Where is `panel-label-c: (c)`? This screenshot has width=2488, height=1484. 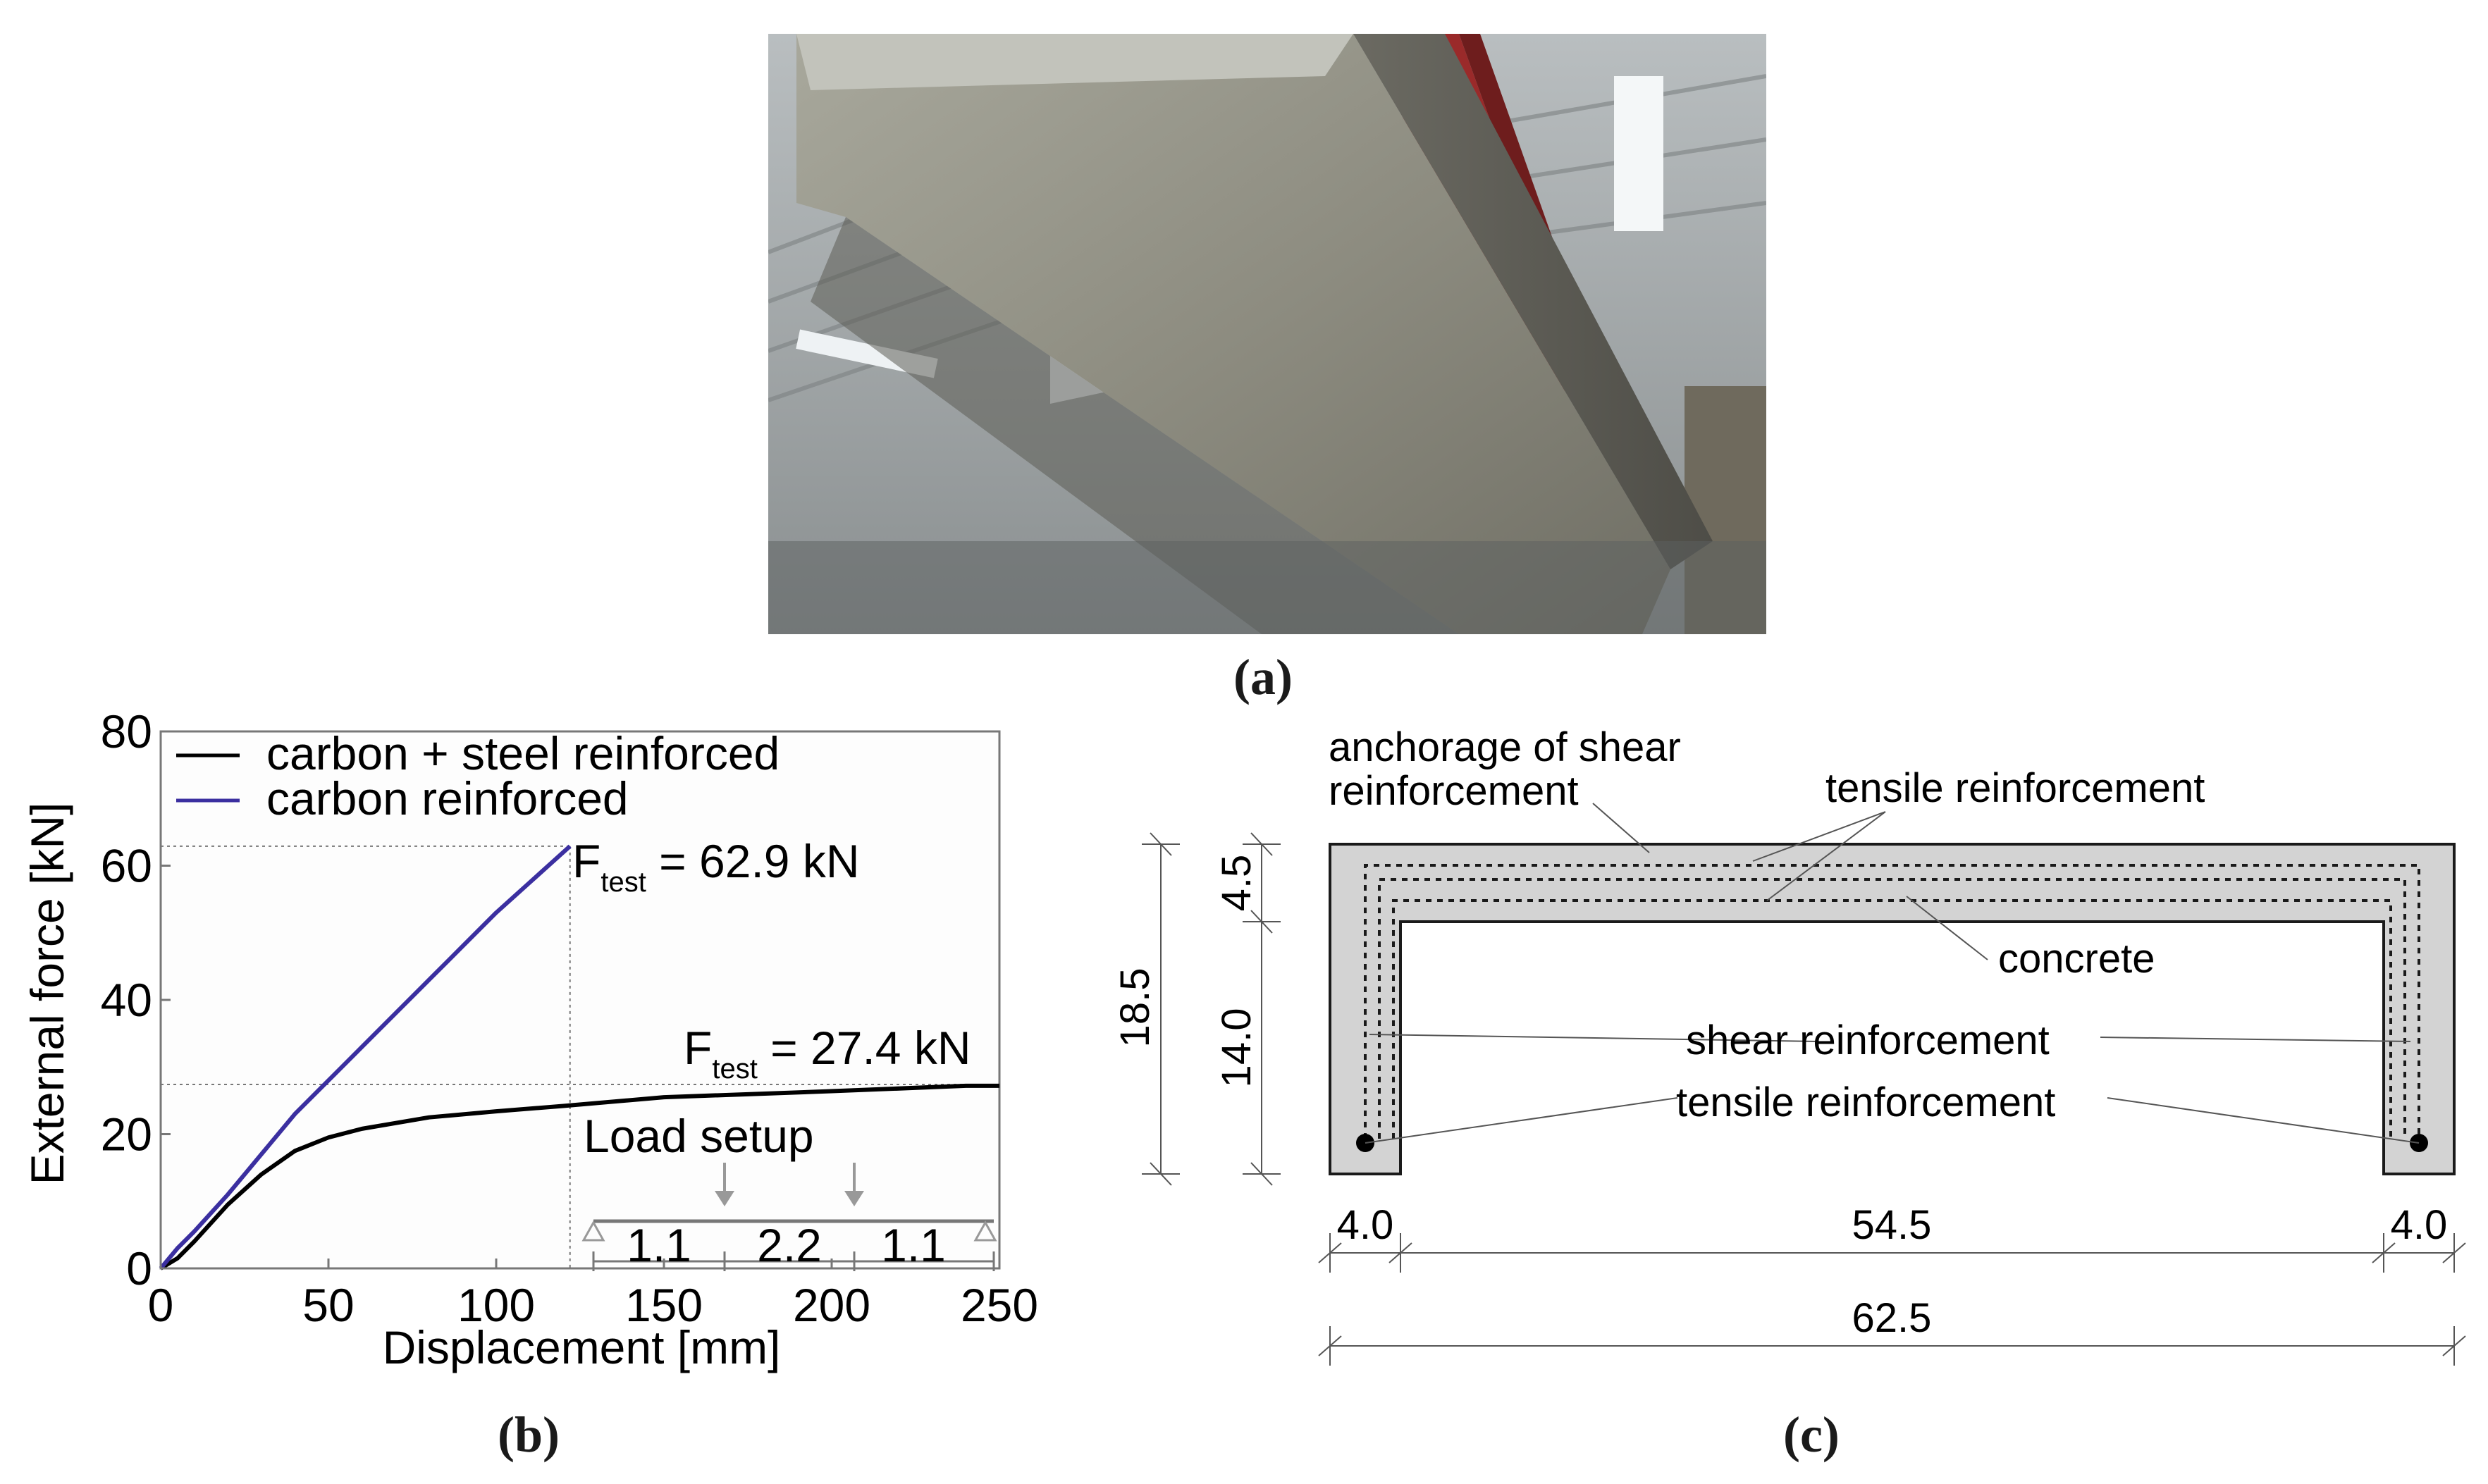
panel-label-c: (c) is located at coordinates (1811, 1434).